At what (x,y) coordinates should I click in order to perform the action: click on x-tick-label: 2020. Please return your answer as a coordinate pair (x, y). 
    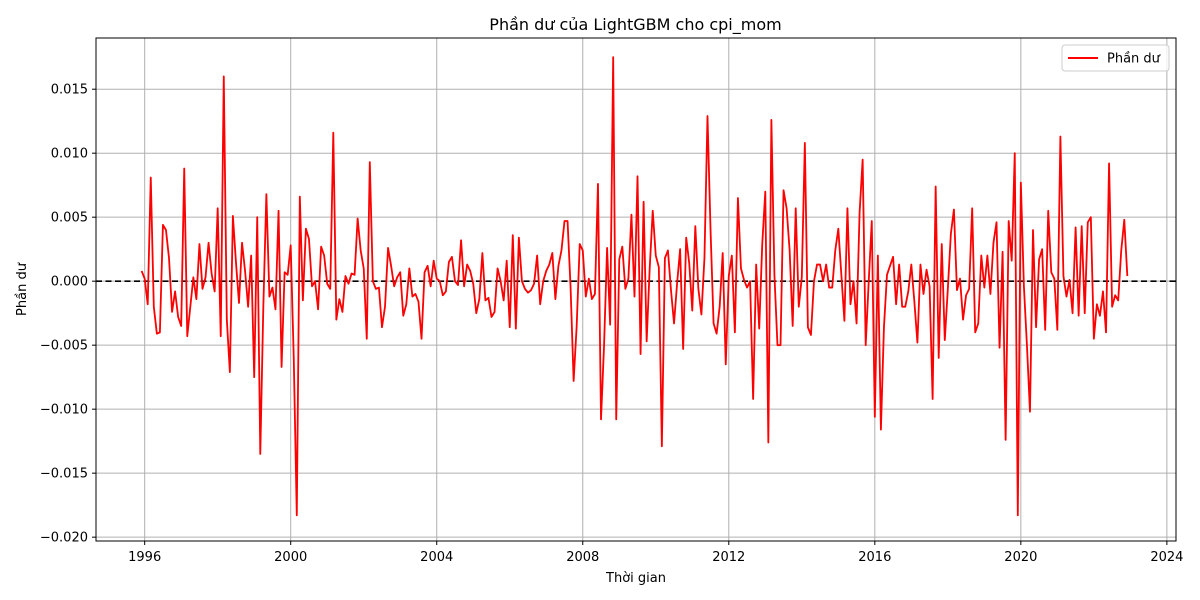
    Looking at the image, I should click on (1020, 557).